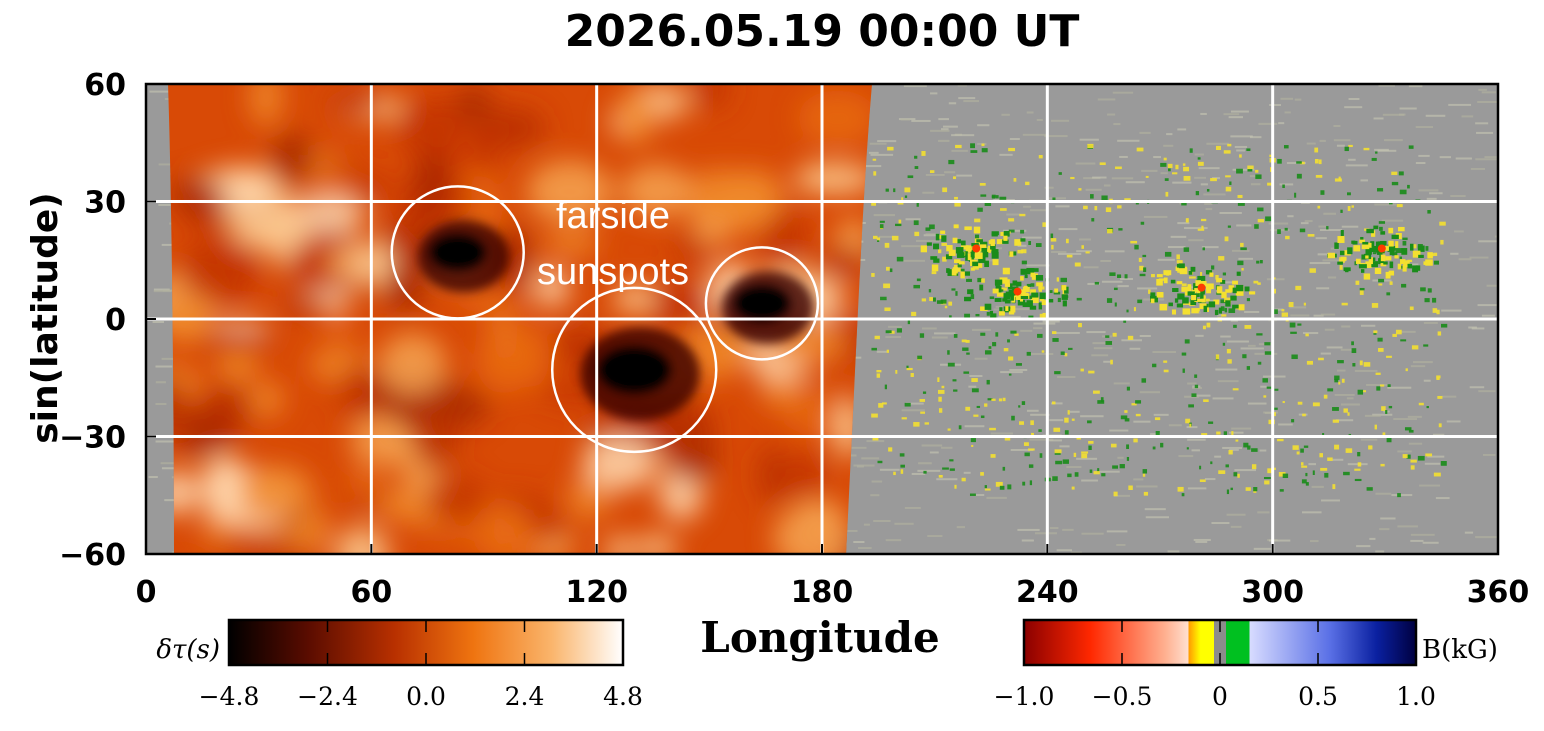 The width and height of the screenshot is (1544, 731). I want to click on farside-blob, so click(845, 261).